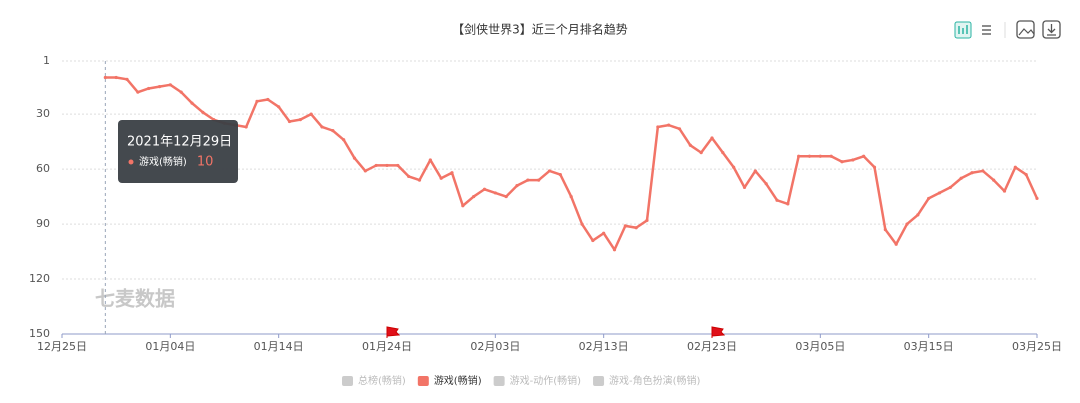  What do you see at coordinates (178, 151) in the screenshot?
I see `tooltip-box` at bounding box center [178, 151].